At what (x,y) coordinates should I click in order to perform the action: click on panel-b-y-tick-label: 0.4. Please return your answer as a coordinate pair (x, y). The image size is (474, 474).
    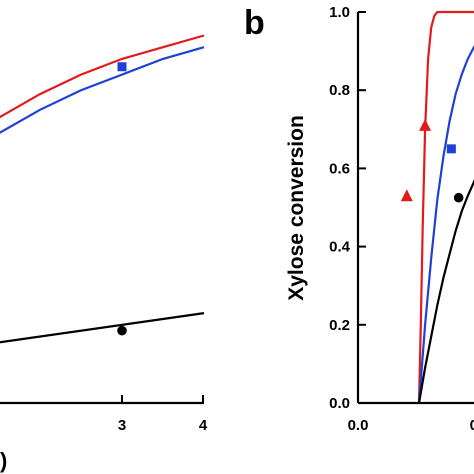
    Looking at the image, I should click on (340, 247).